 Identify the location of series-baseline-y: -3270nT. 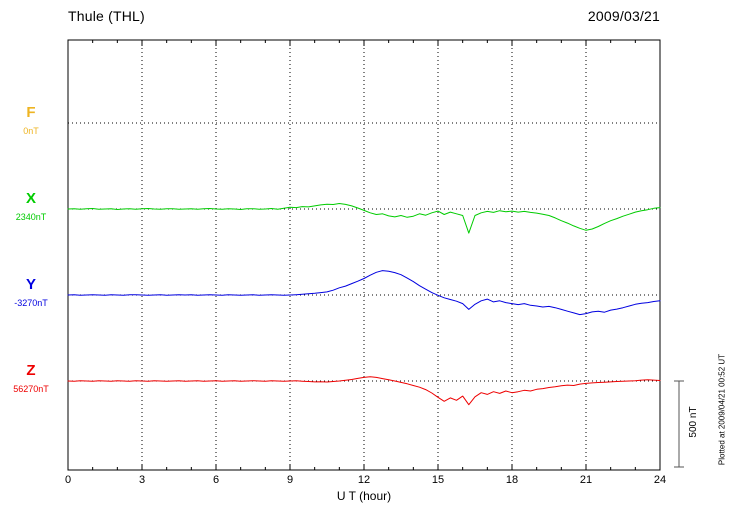
(31, 303).